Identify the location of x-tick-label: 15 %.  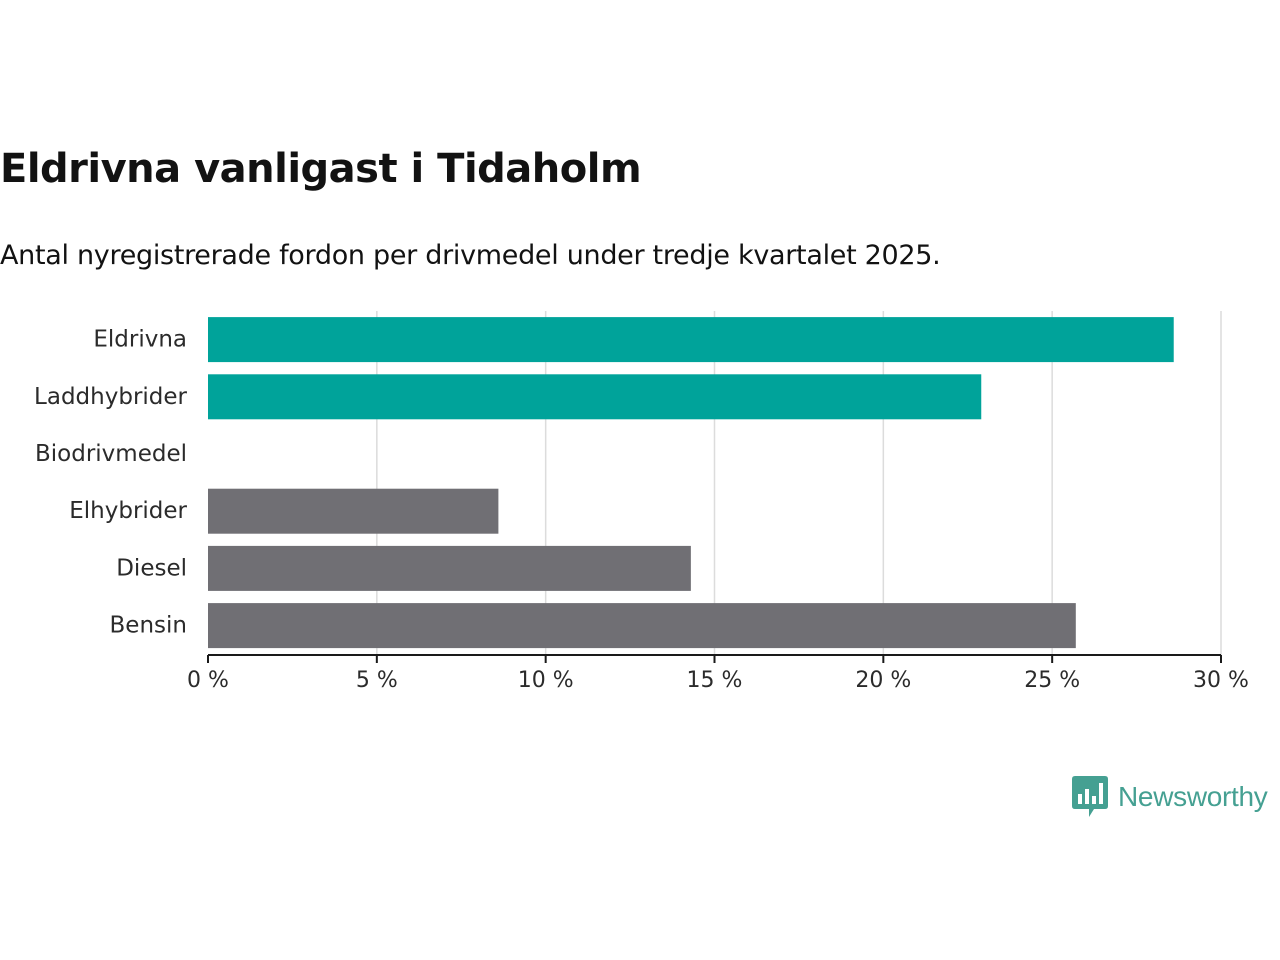
(715, 680).